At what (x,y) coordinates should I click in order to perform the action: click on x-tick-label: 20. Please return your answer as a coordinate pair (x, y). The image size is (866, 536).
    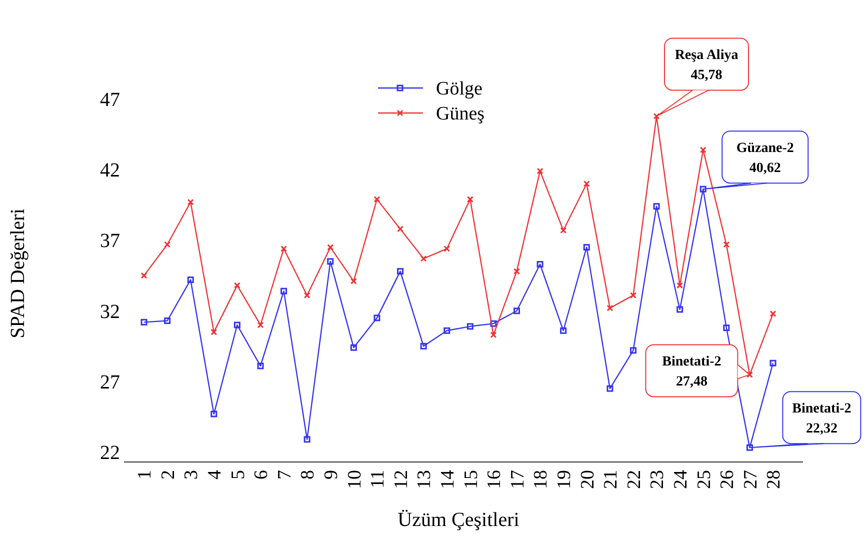
    Looking at the image, I should click on (587, 479).